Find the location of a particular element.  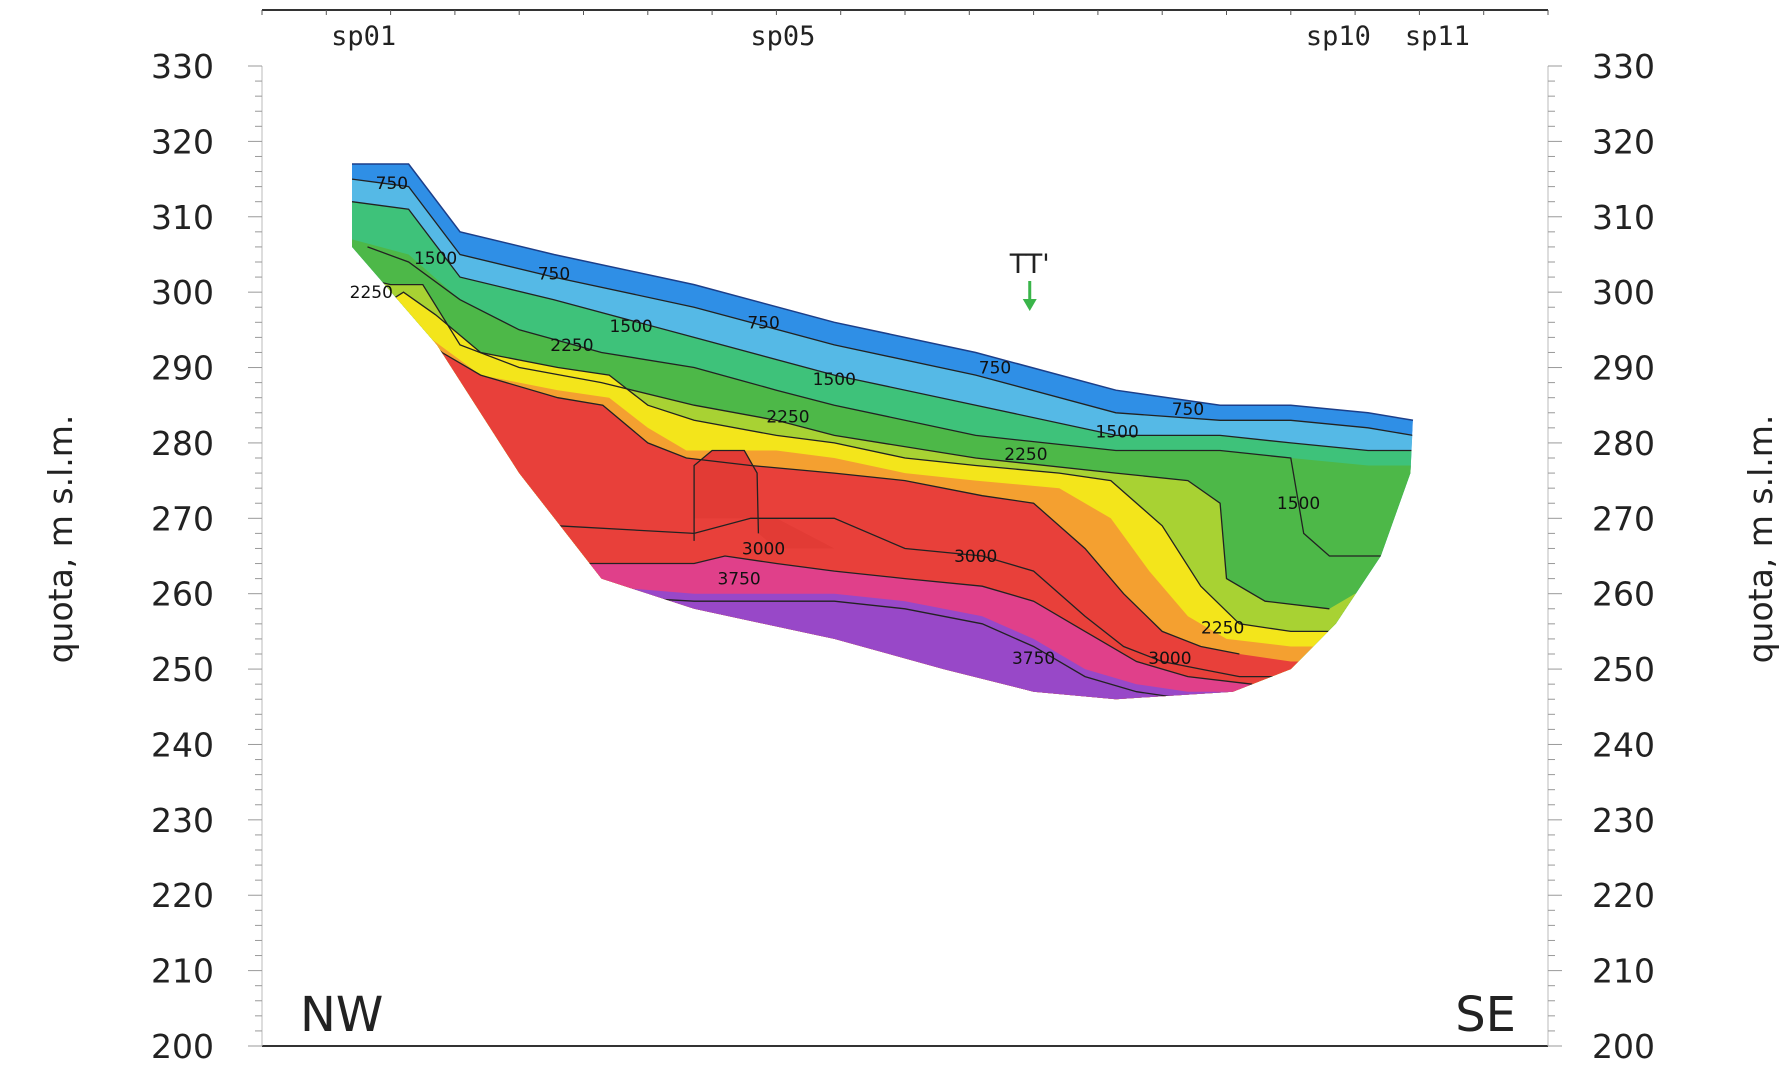

marker-arrow-icon is located at coordinates (1029, 305).